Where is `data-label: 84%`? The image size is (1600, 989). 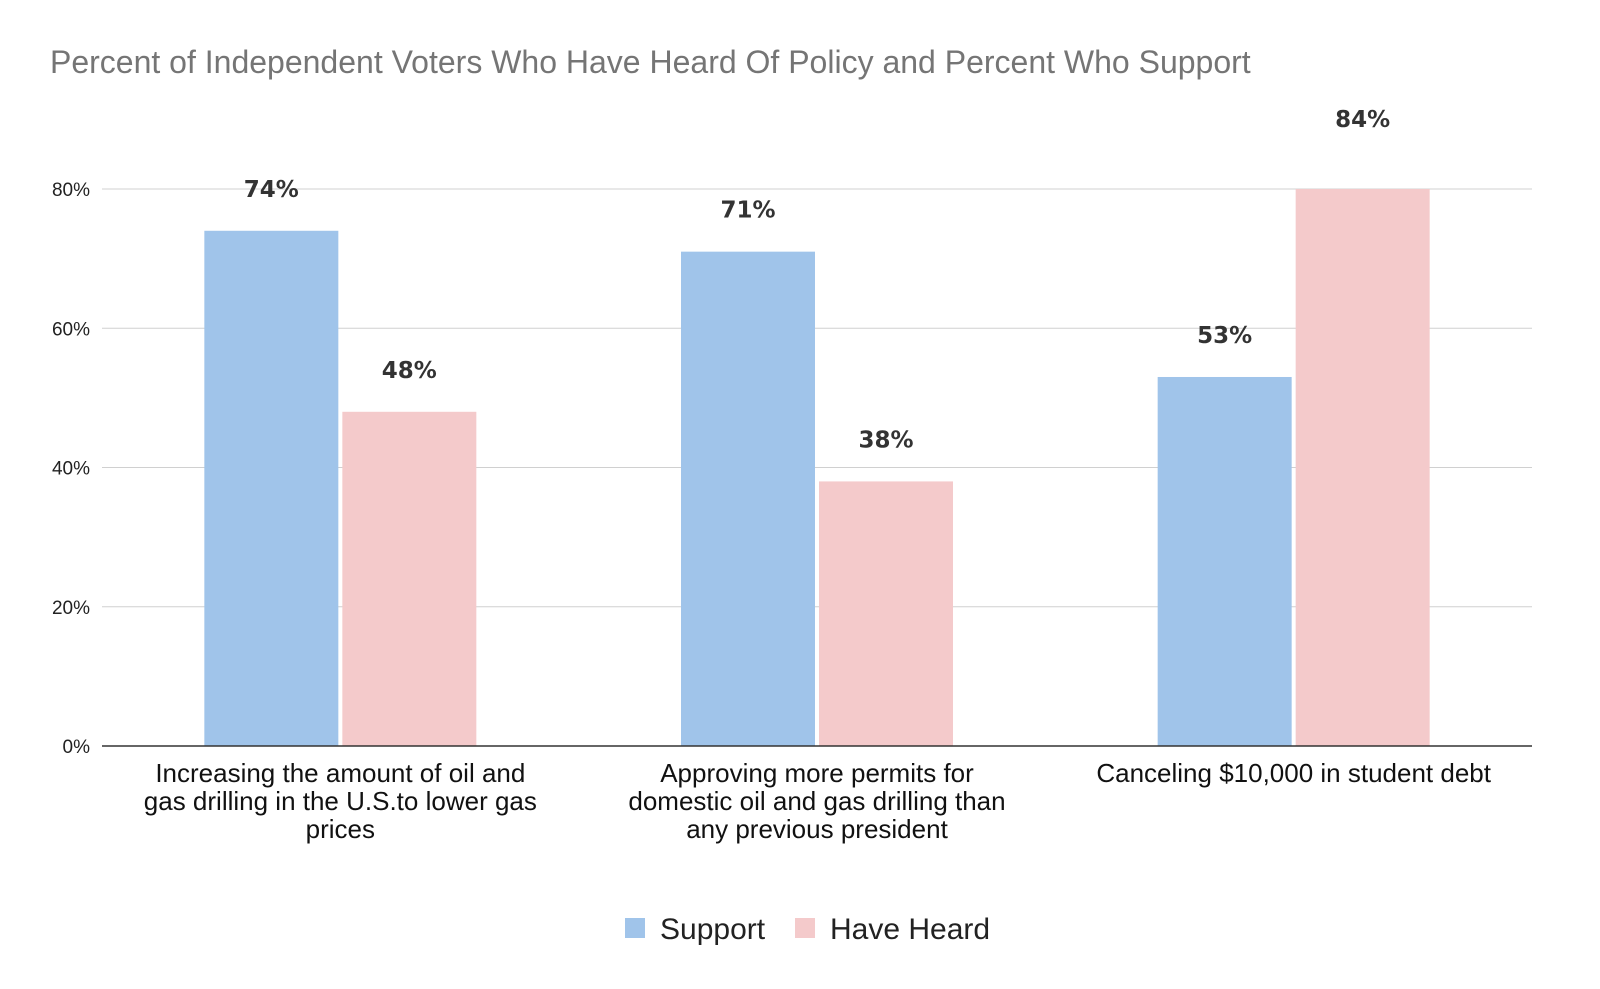 data-label: 84% is located at coordinates (1362, 120).